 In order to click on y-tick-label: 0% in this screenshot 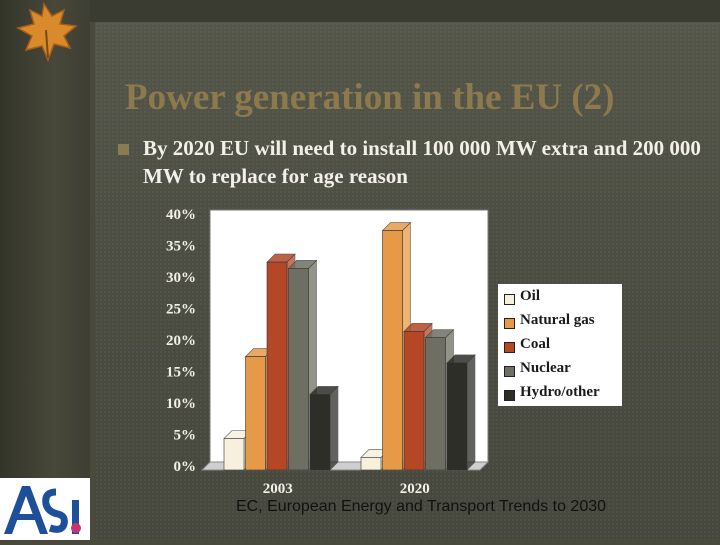, I will do `click(185, 467)`.